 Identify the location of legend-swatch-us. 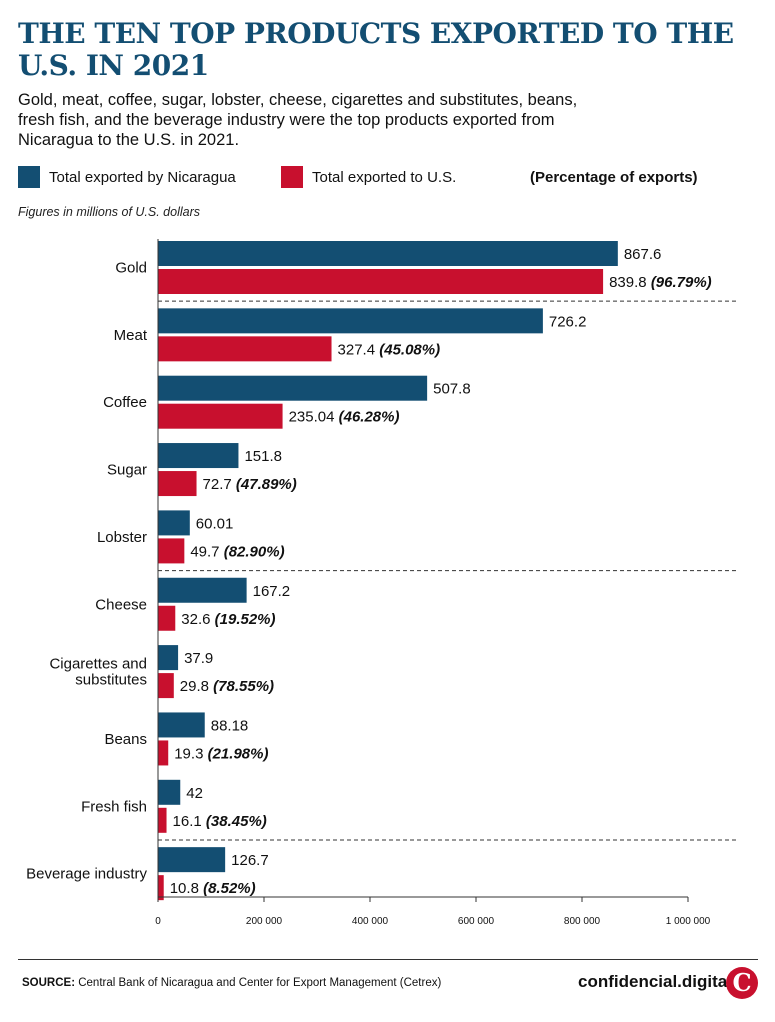
(292, 177).